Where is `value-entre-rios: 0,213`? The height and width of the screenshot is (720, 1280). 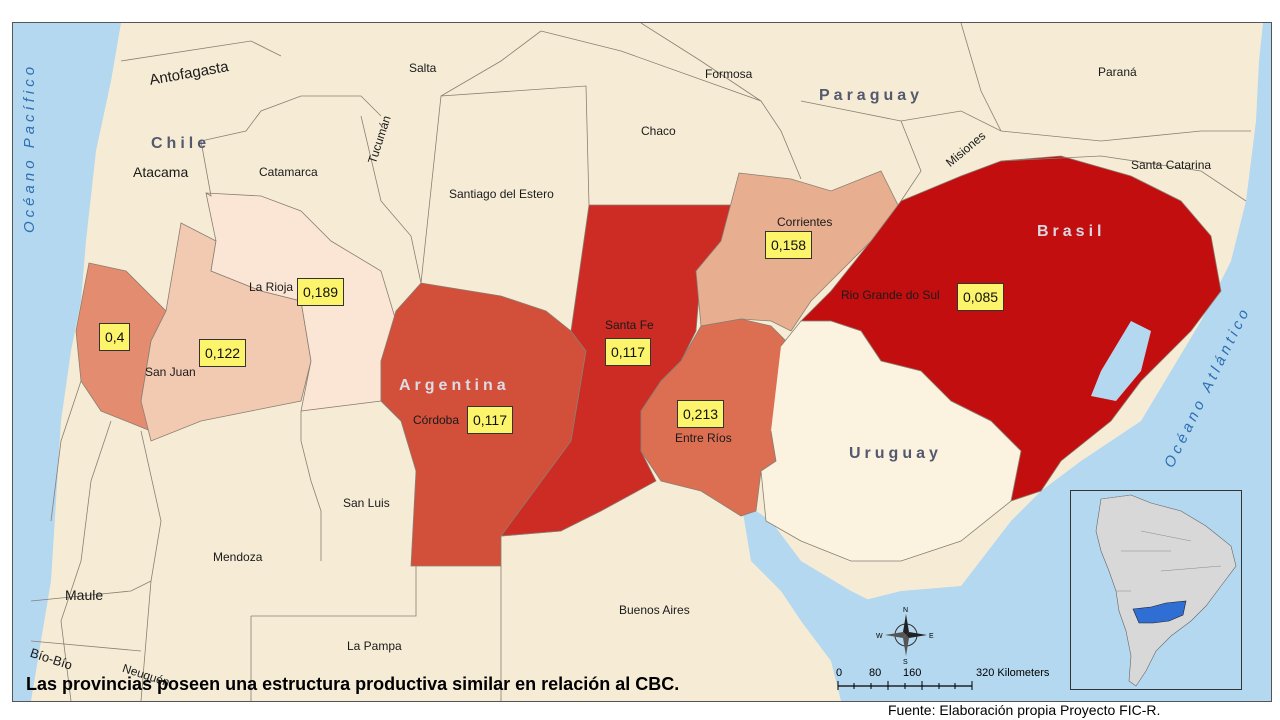 value-entre-rios: 0,213 is located at coordinates (701, 414).